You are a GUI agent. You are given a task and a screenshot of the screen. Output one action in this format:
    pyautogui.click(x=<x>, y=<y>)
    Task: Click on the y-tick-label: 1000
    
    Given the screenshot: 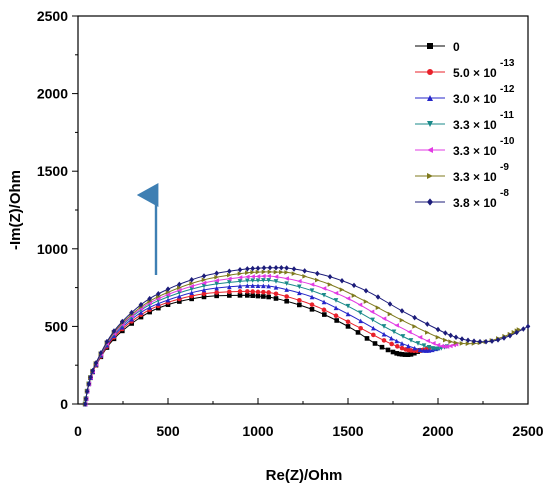 What is the action you would take?
    pyautogui.click(x=52, y=249)
    